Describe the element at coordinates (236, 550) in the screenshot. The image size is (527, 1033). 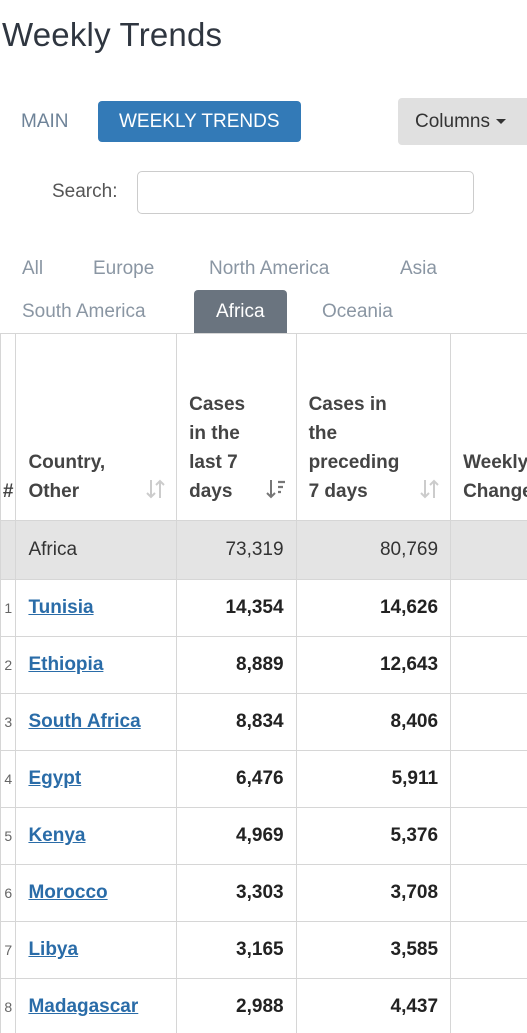
I see `number-cell: 73,319` at that location.